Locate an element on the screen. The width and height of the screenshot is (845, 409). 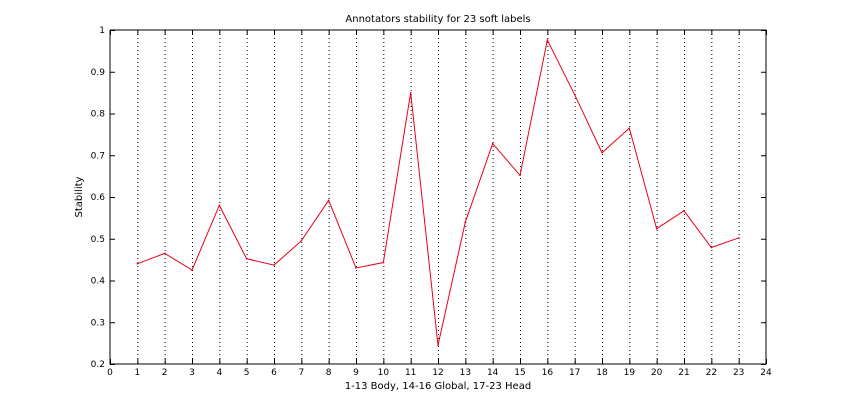
x-tick-label: 14 is located at coordinates (493, 373).